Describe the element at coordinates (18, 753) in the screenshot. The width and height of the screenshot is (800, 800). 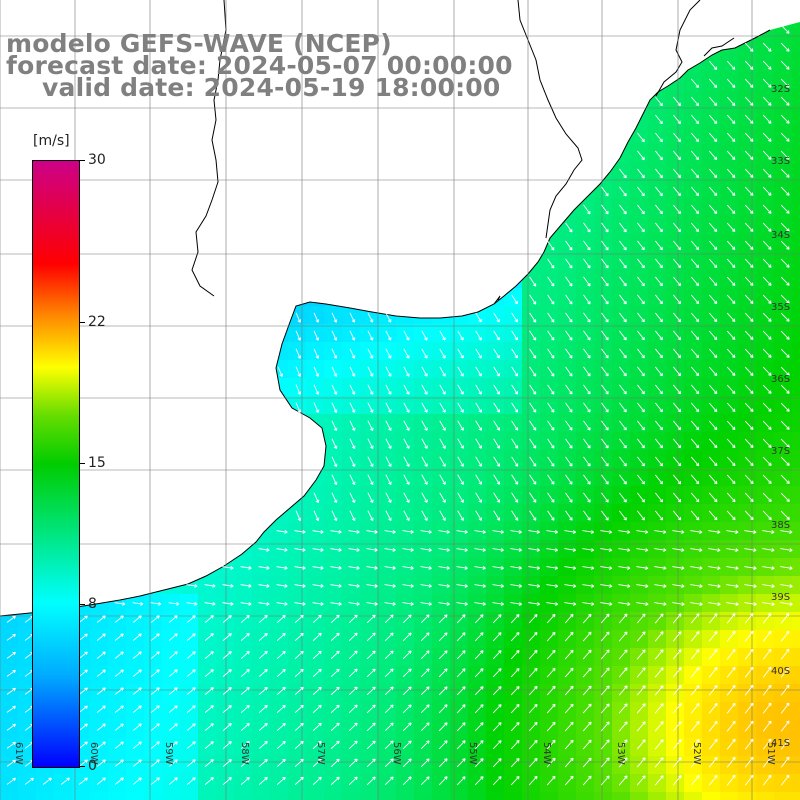
I see `longitude-label: 61W` at that location.